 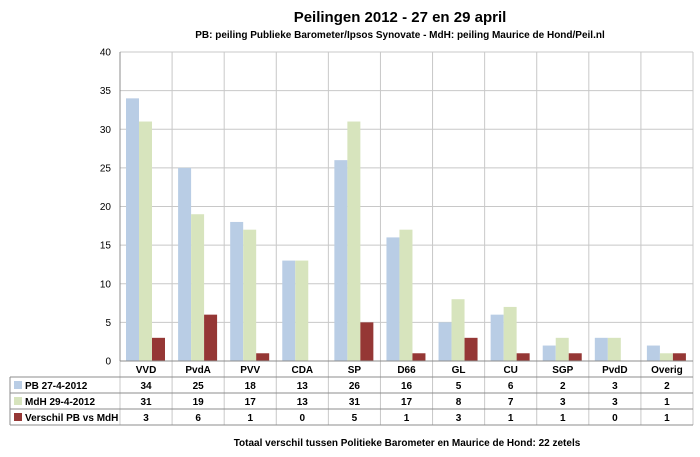 I want to click on x-tick-label: D66, so click(x=406, y=370).